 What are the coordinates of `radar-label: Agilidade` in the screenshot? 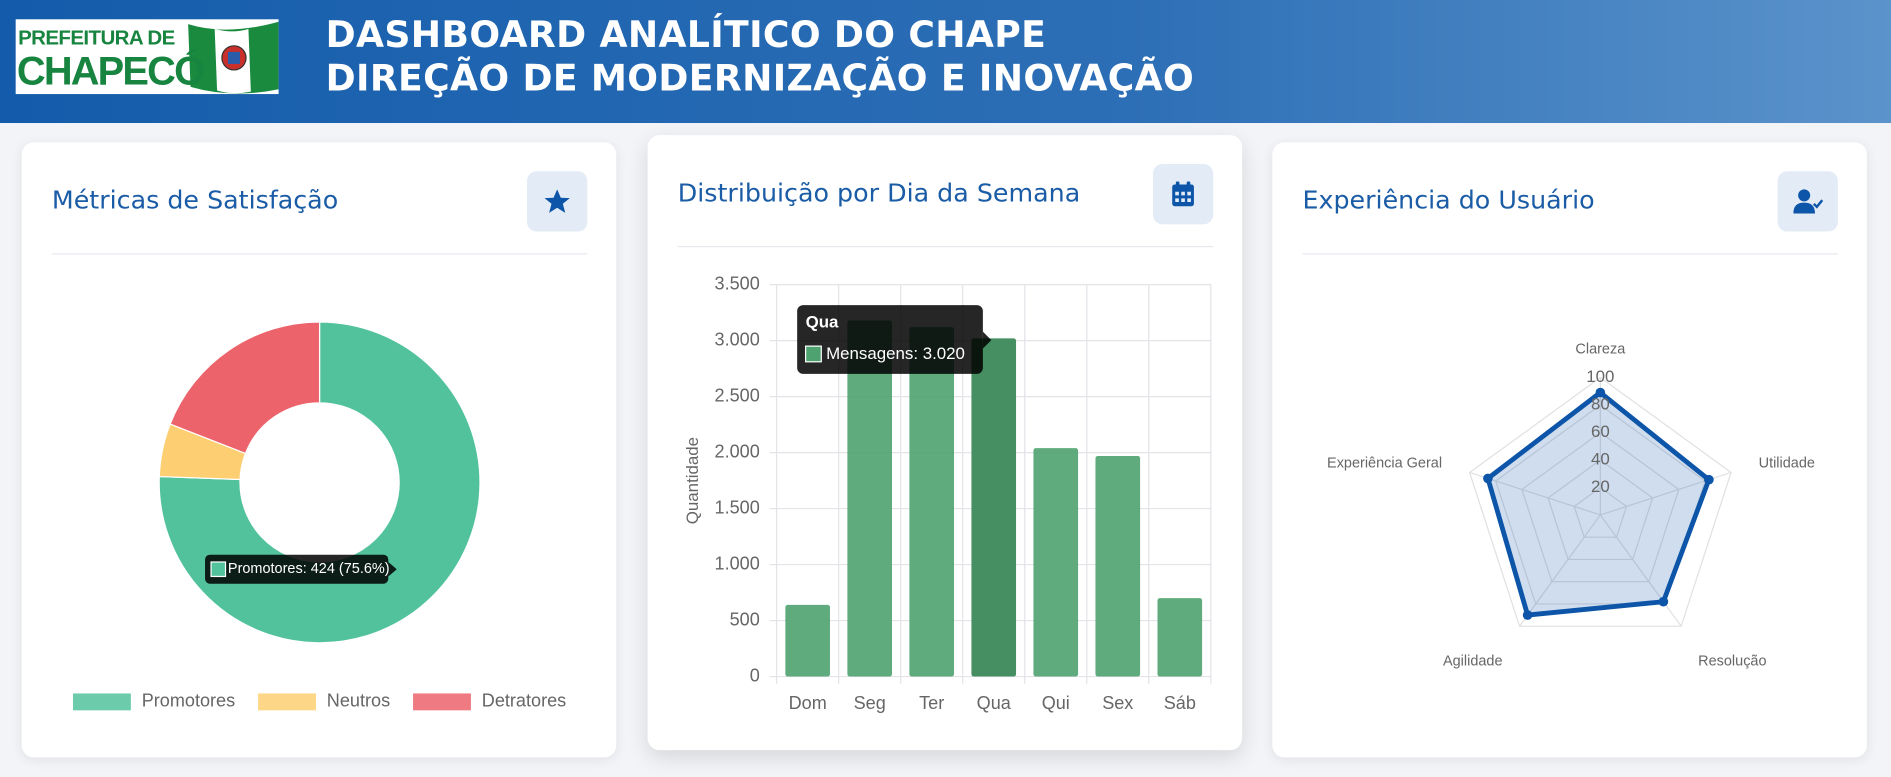 It's located at (1473, 661).